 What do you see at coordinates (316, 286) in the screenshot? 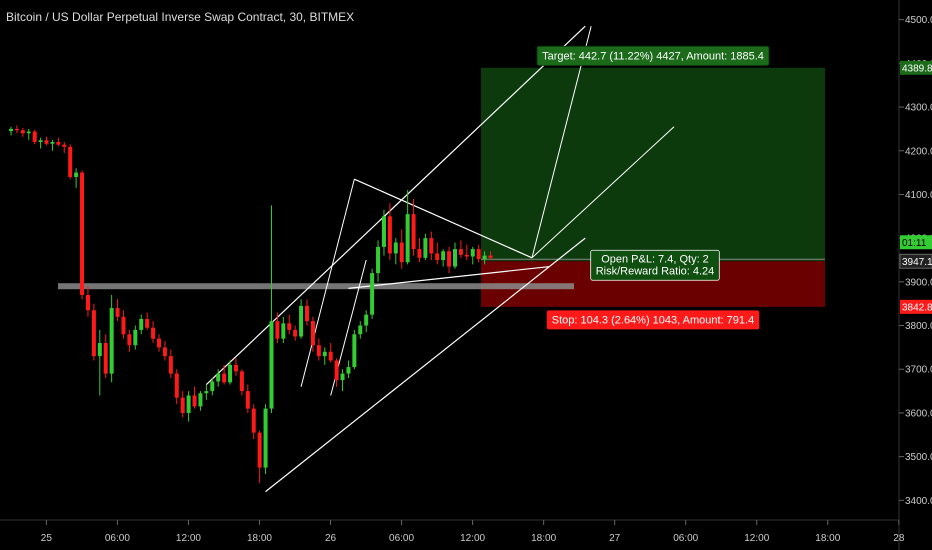
I see `support-band` at bounding box center [316, 286].